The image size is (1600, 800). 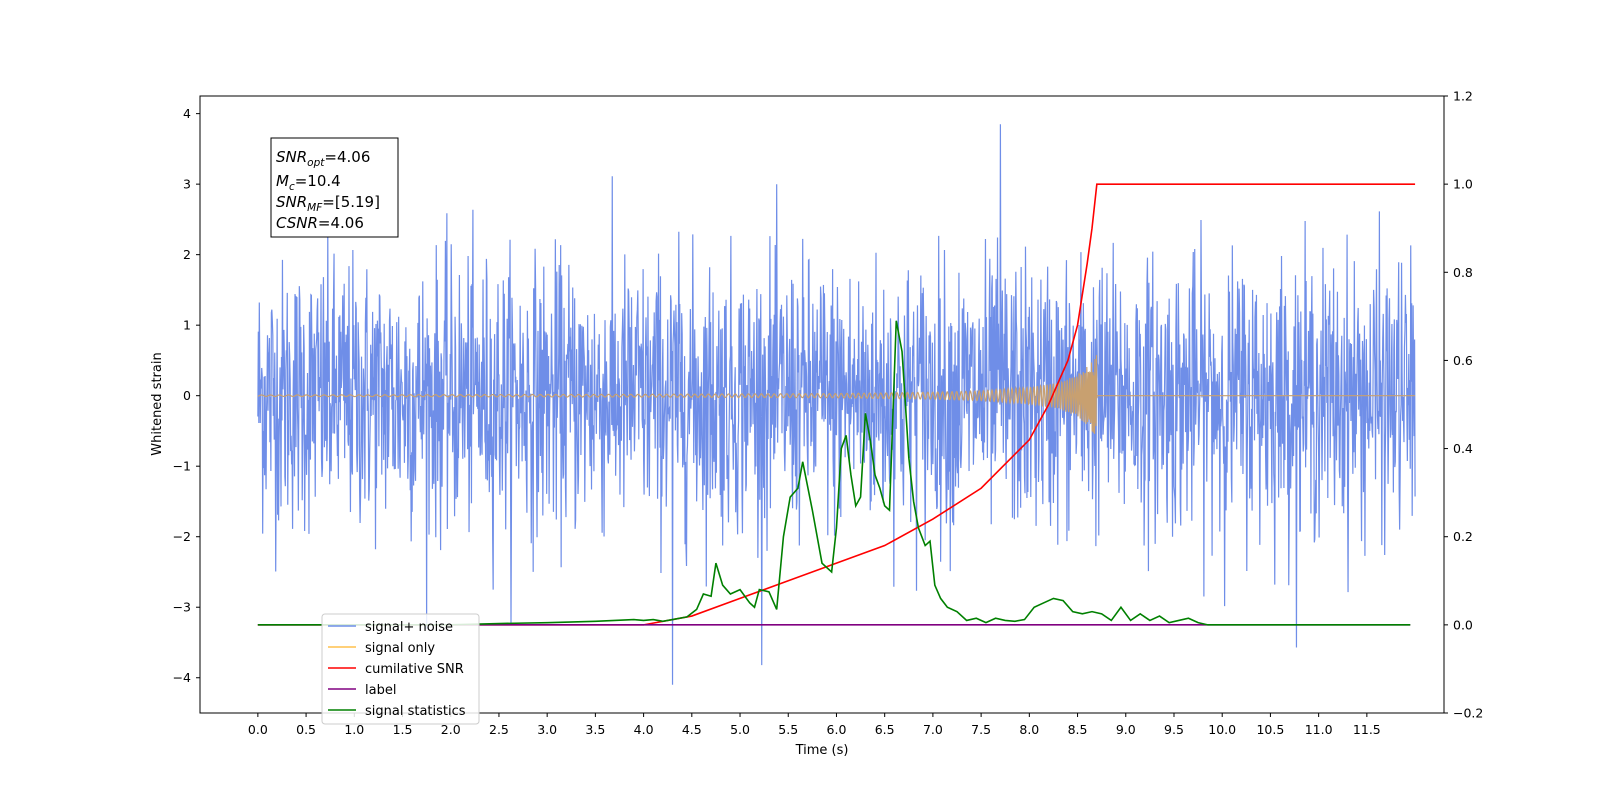 What do you see at coordinates (1463, 272) in the screenshot?
I see `y-right-tick-label: 0.8` at bounding box center [1463, 272].